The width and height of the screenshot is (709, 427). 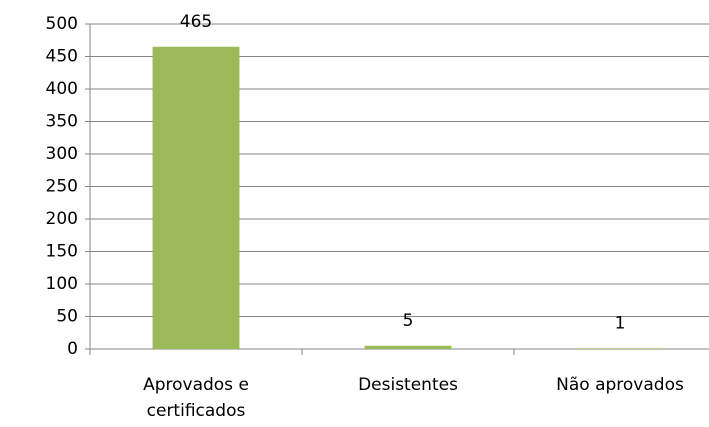 I want to click on y-tick-label: 150, so click(x=62, y=252).